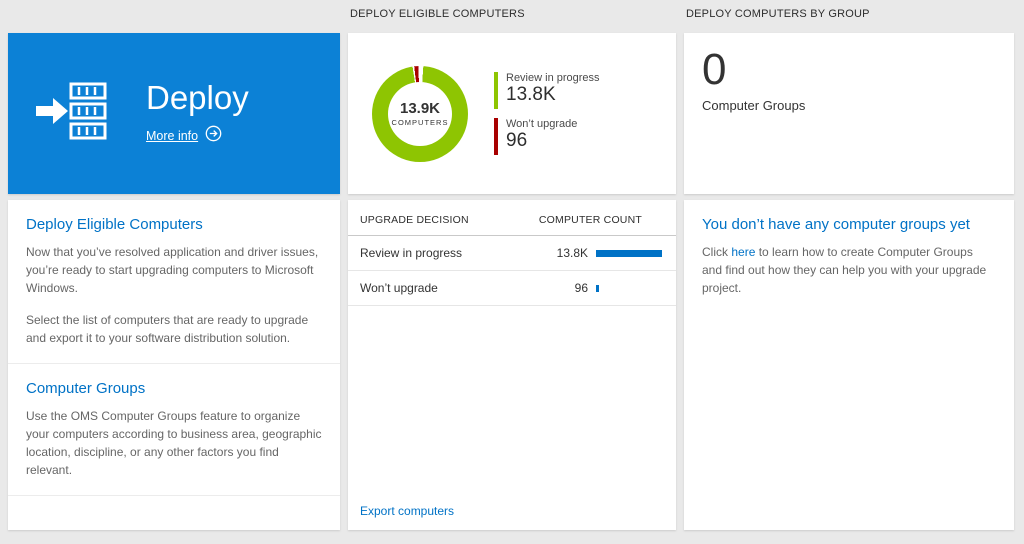 Image resolution: width=1024 pixels, height=544 pixels. Describe the element at coordinates (512, 399) in the screenshot. I see `table-spacer` at that location.